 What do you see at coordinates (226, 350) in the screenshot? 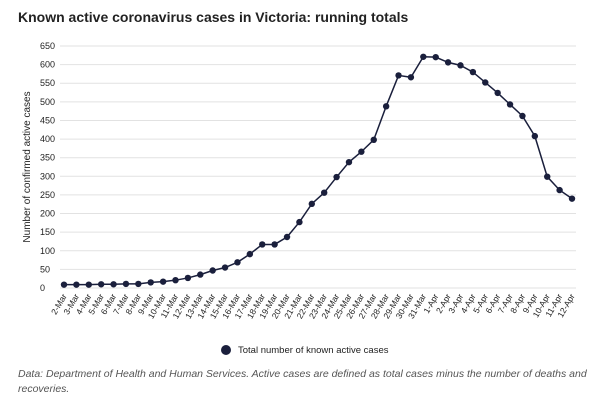
I see `legend-marker` at bounding box center [226, 350].